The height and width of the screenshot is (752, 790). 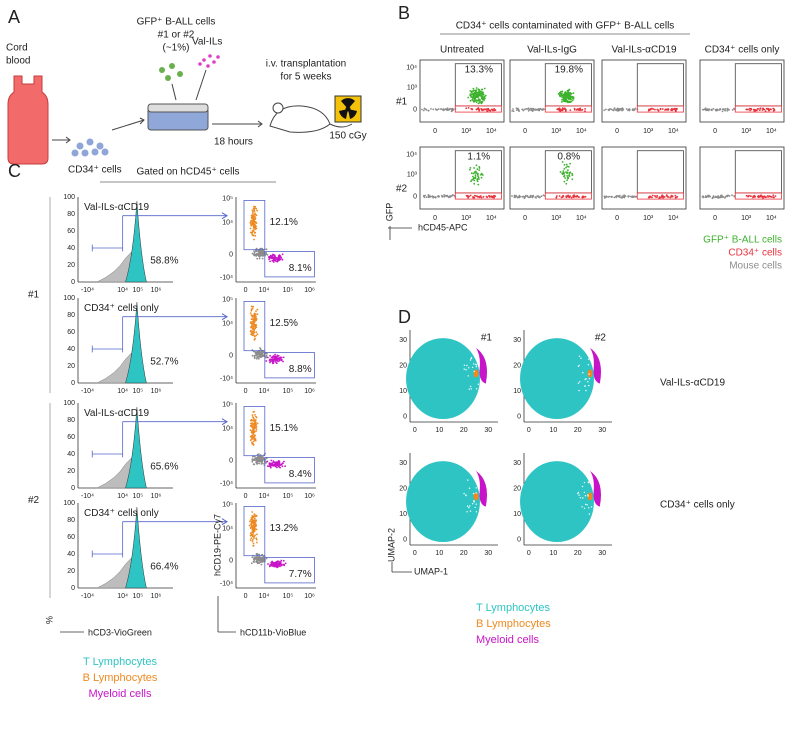 I want to click on gate-percent: 66.4%, so click(x=164, y=566).